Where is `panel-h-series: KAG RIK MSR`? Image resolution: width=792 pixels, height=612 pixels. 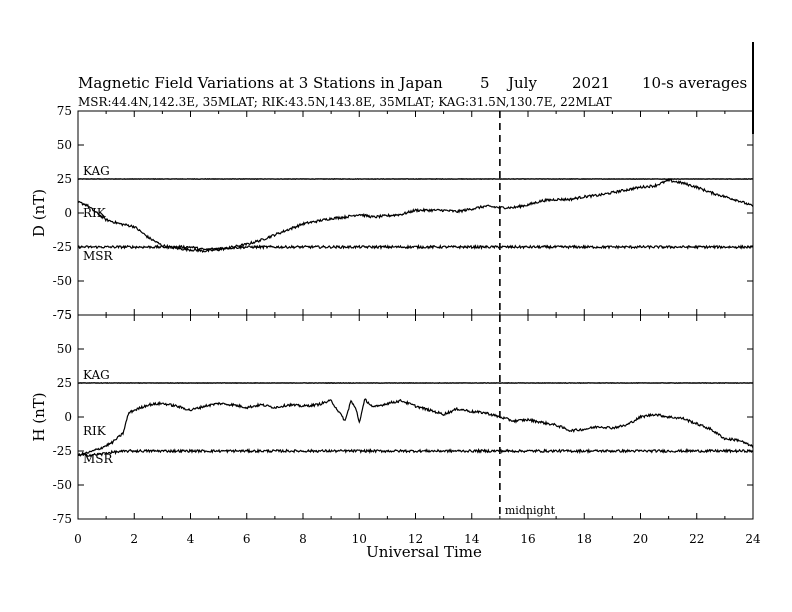
panel-h-series: KAG RIK MSR is located at coordinates (415, 417).